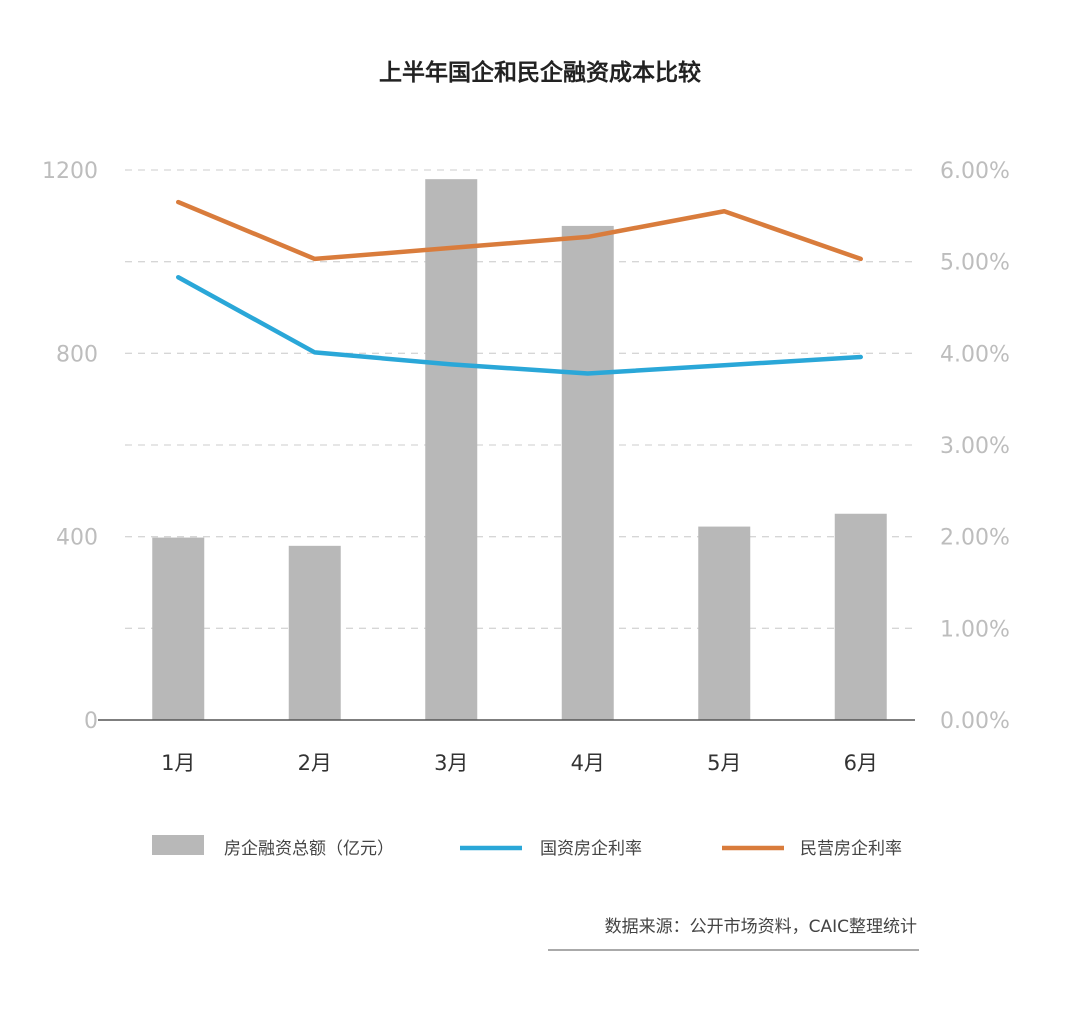 The height and width of the screenshot is (1015, 1080). I want to click on x-axis-ticks: 1月 2月 3月 4月 5月 6月, so click(519, 763).